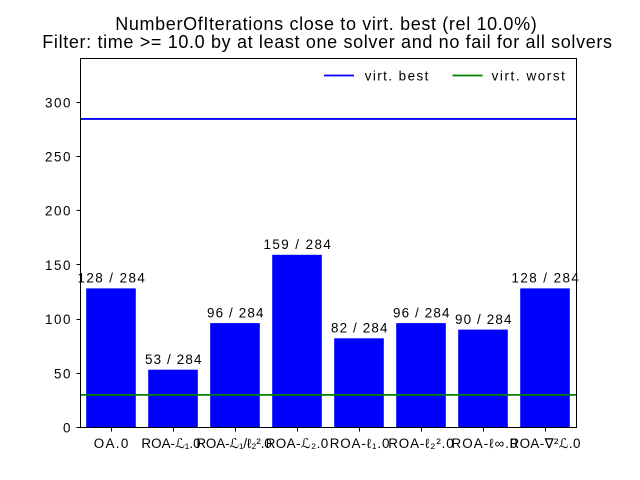 Image resolution: width=640 pixels, height=480 pixels. Describe the element at coordinates (485, 443) in the screenshot. I see `svg-text: ROA-ℓ∞.0` at that location.